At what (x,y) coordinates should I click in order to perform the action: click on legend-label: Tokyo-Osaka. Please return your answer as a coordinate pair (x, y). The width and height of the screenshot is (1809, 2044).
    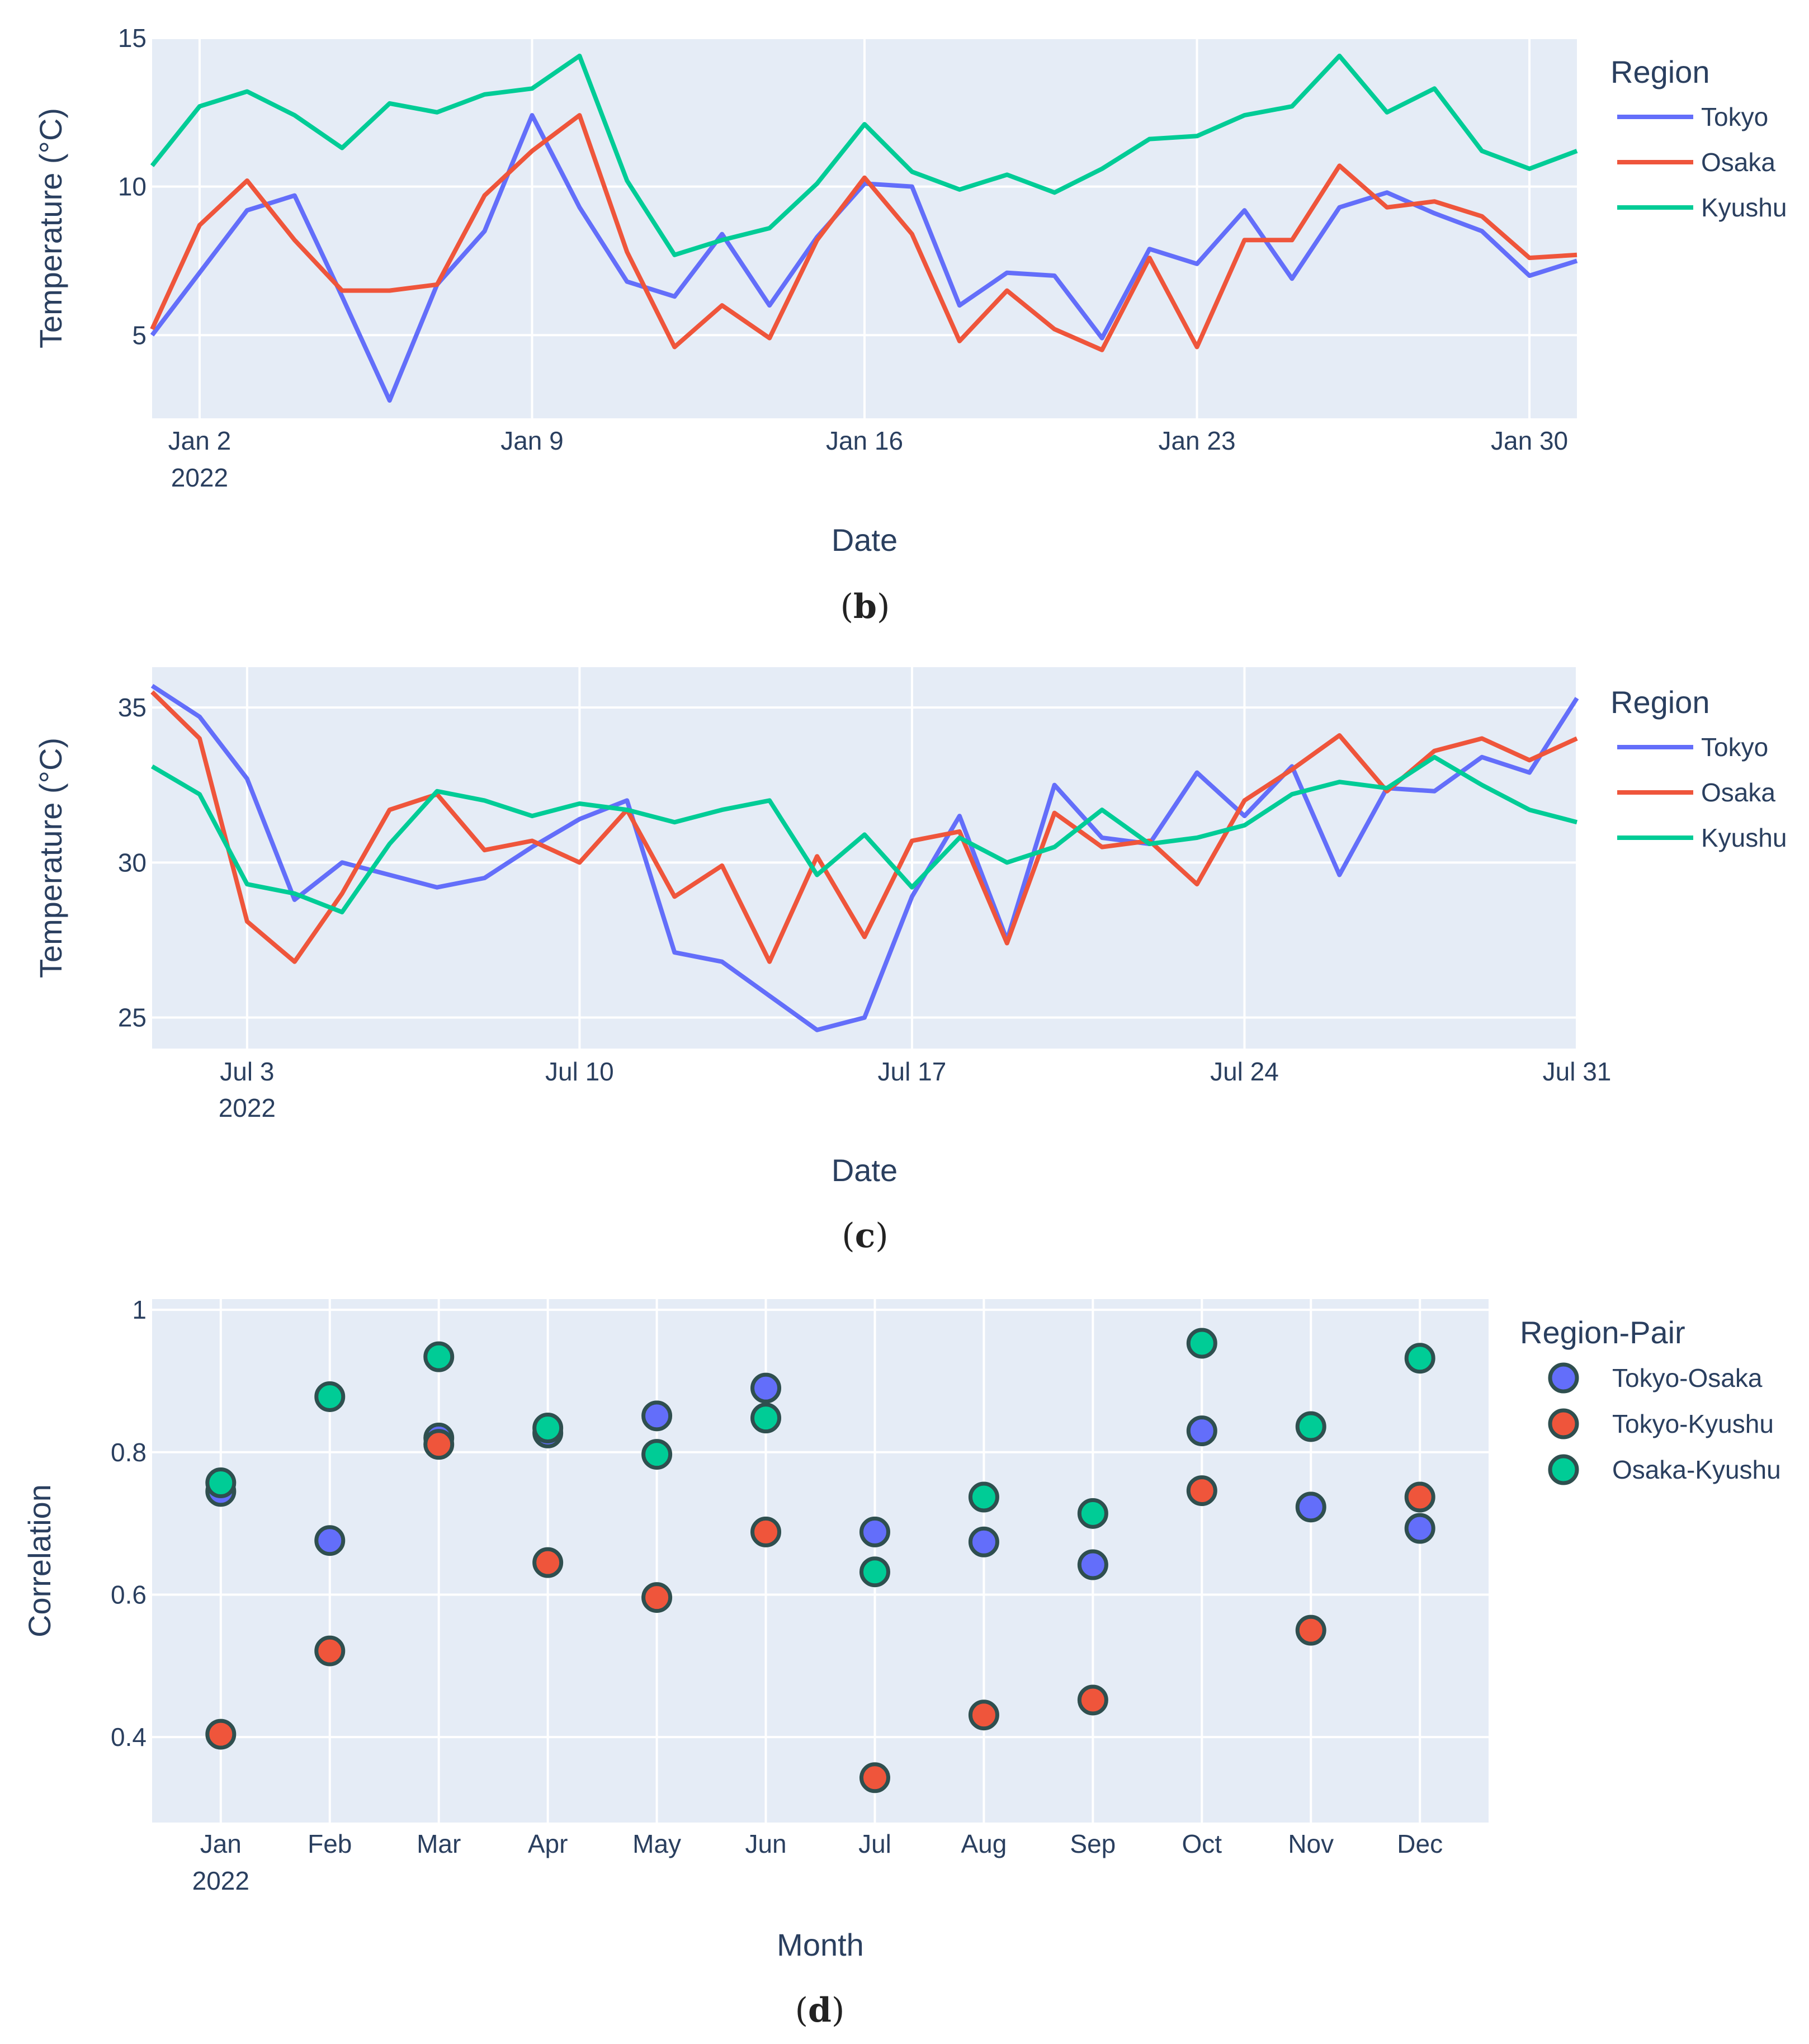
    Looking at the image, I should click on (1687, 1377).